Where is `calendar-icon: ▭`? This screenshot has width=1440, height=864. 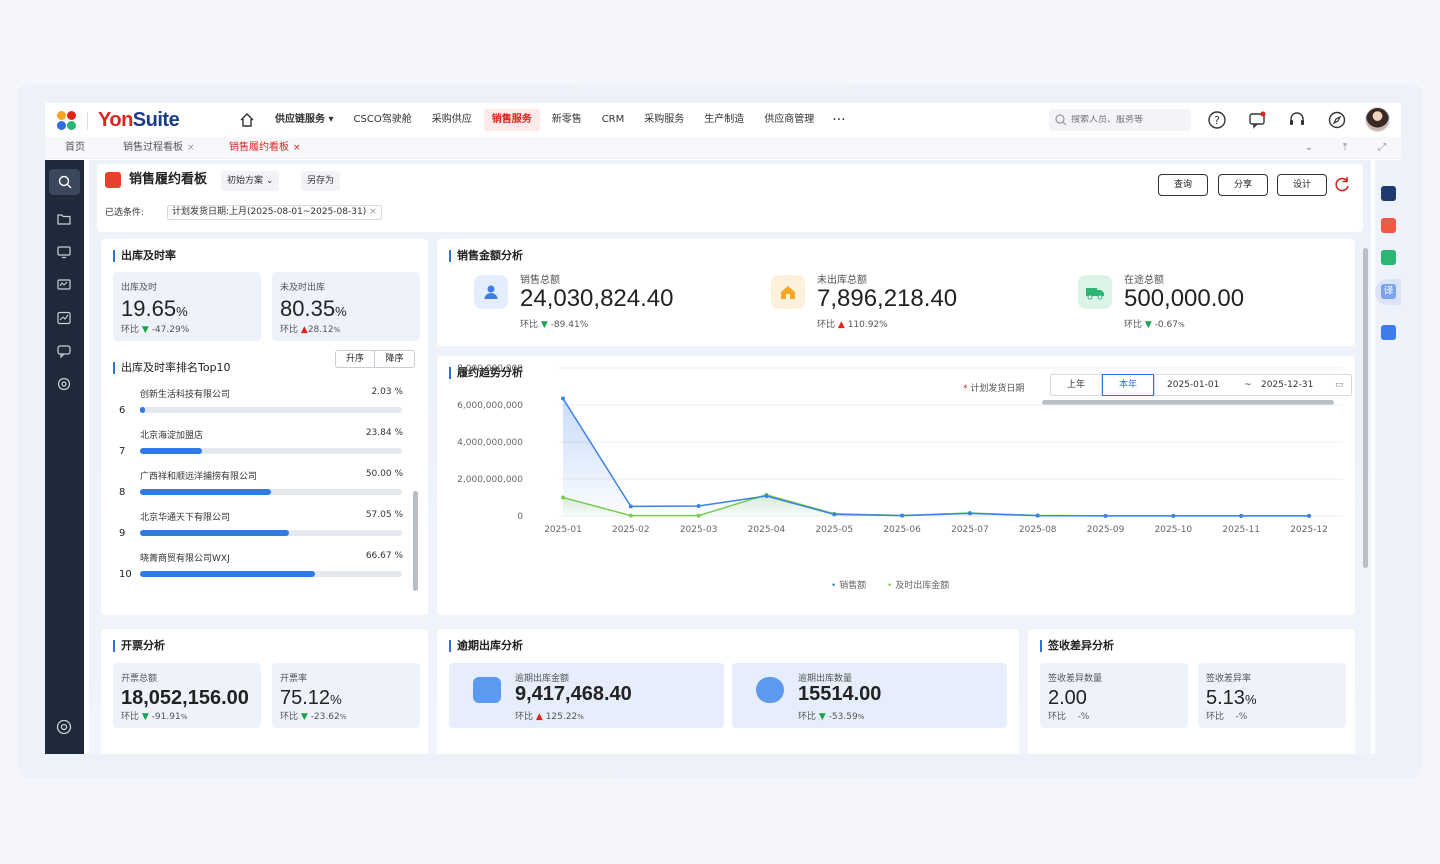
calendar-icon: ▭ is located at coordinates (1339, 385).